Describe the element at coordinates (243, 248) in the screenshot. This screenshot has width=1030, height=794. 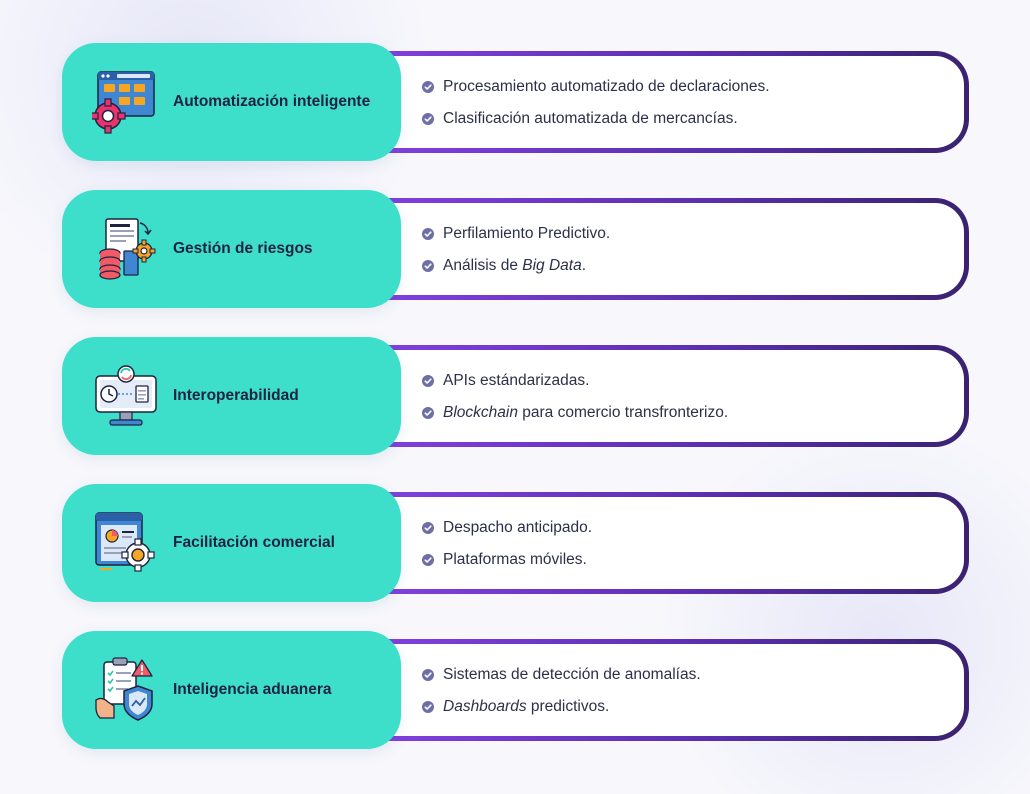
I see `feature-title: Gestión de riesgos` at that location.